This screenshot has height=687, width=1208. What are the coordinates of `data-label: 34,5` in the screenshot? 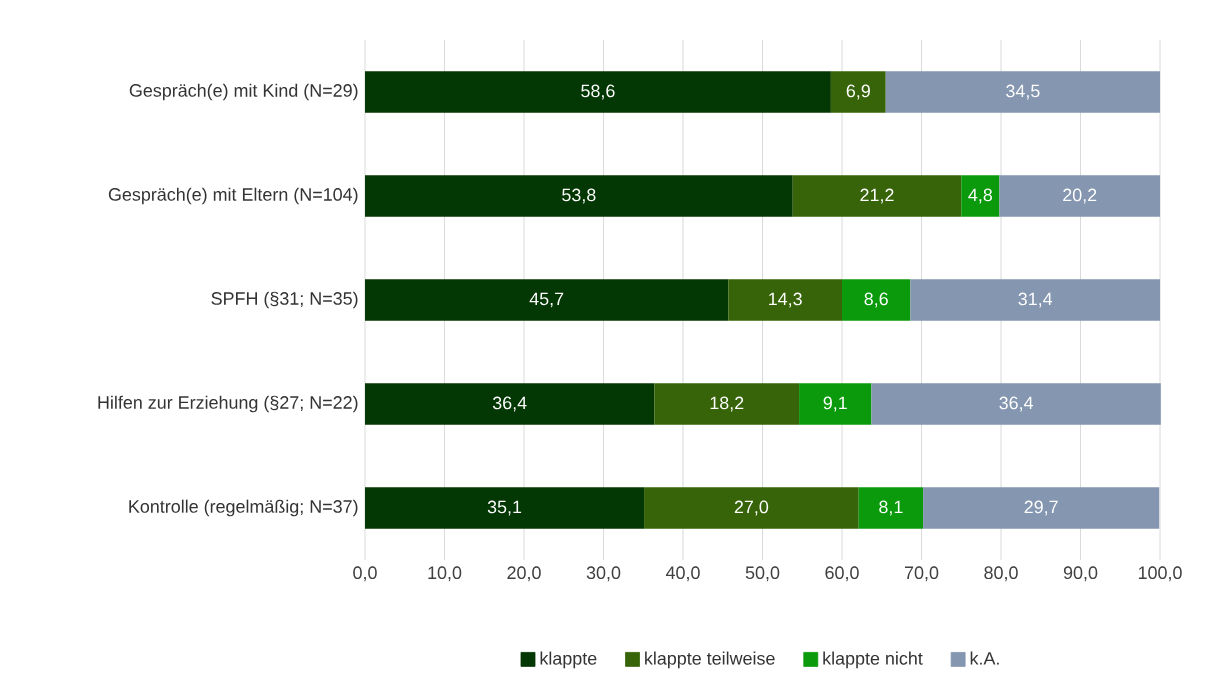 It's located at (1023, 92).